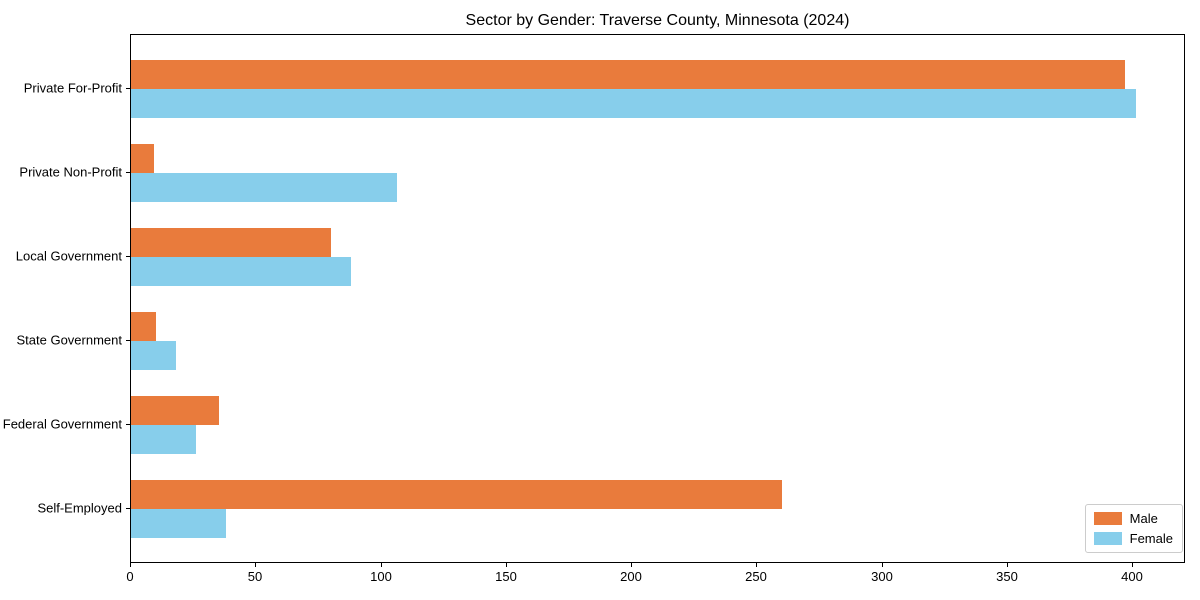 Image resolution: width=1200 pixels, height=600 pixels. Describe the element at coordinates (1143, 518) in the screenshot. I see `legend-label-male: Male` at that location.